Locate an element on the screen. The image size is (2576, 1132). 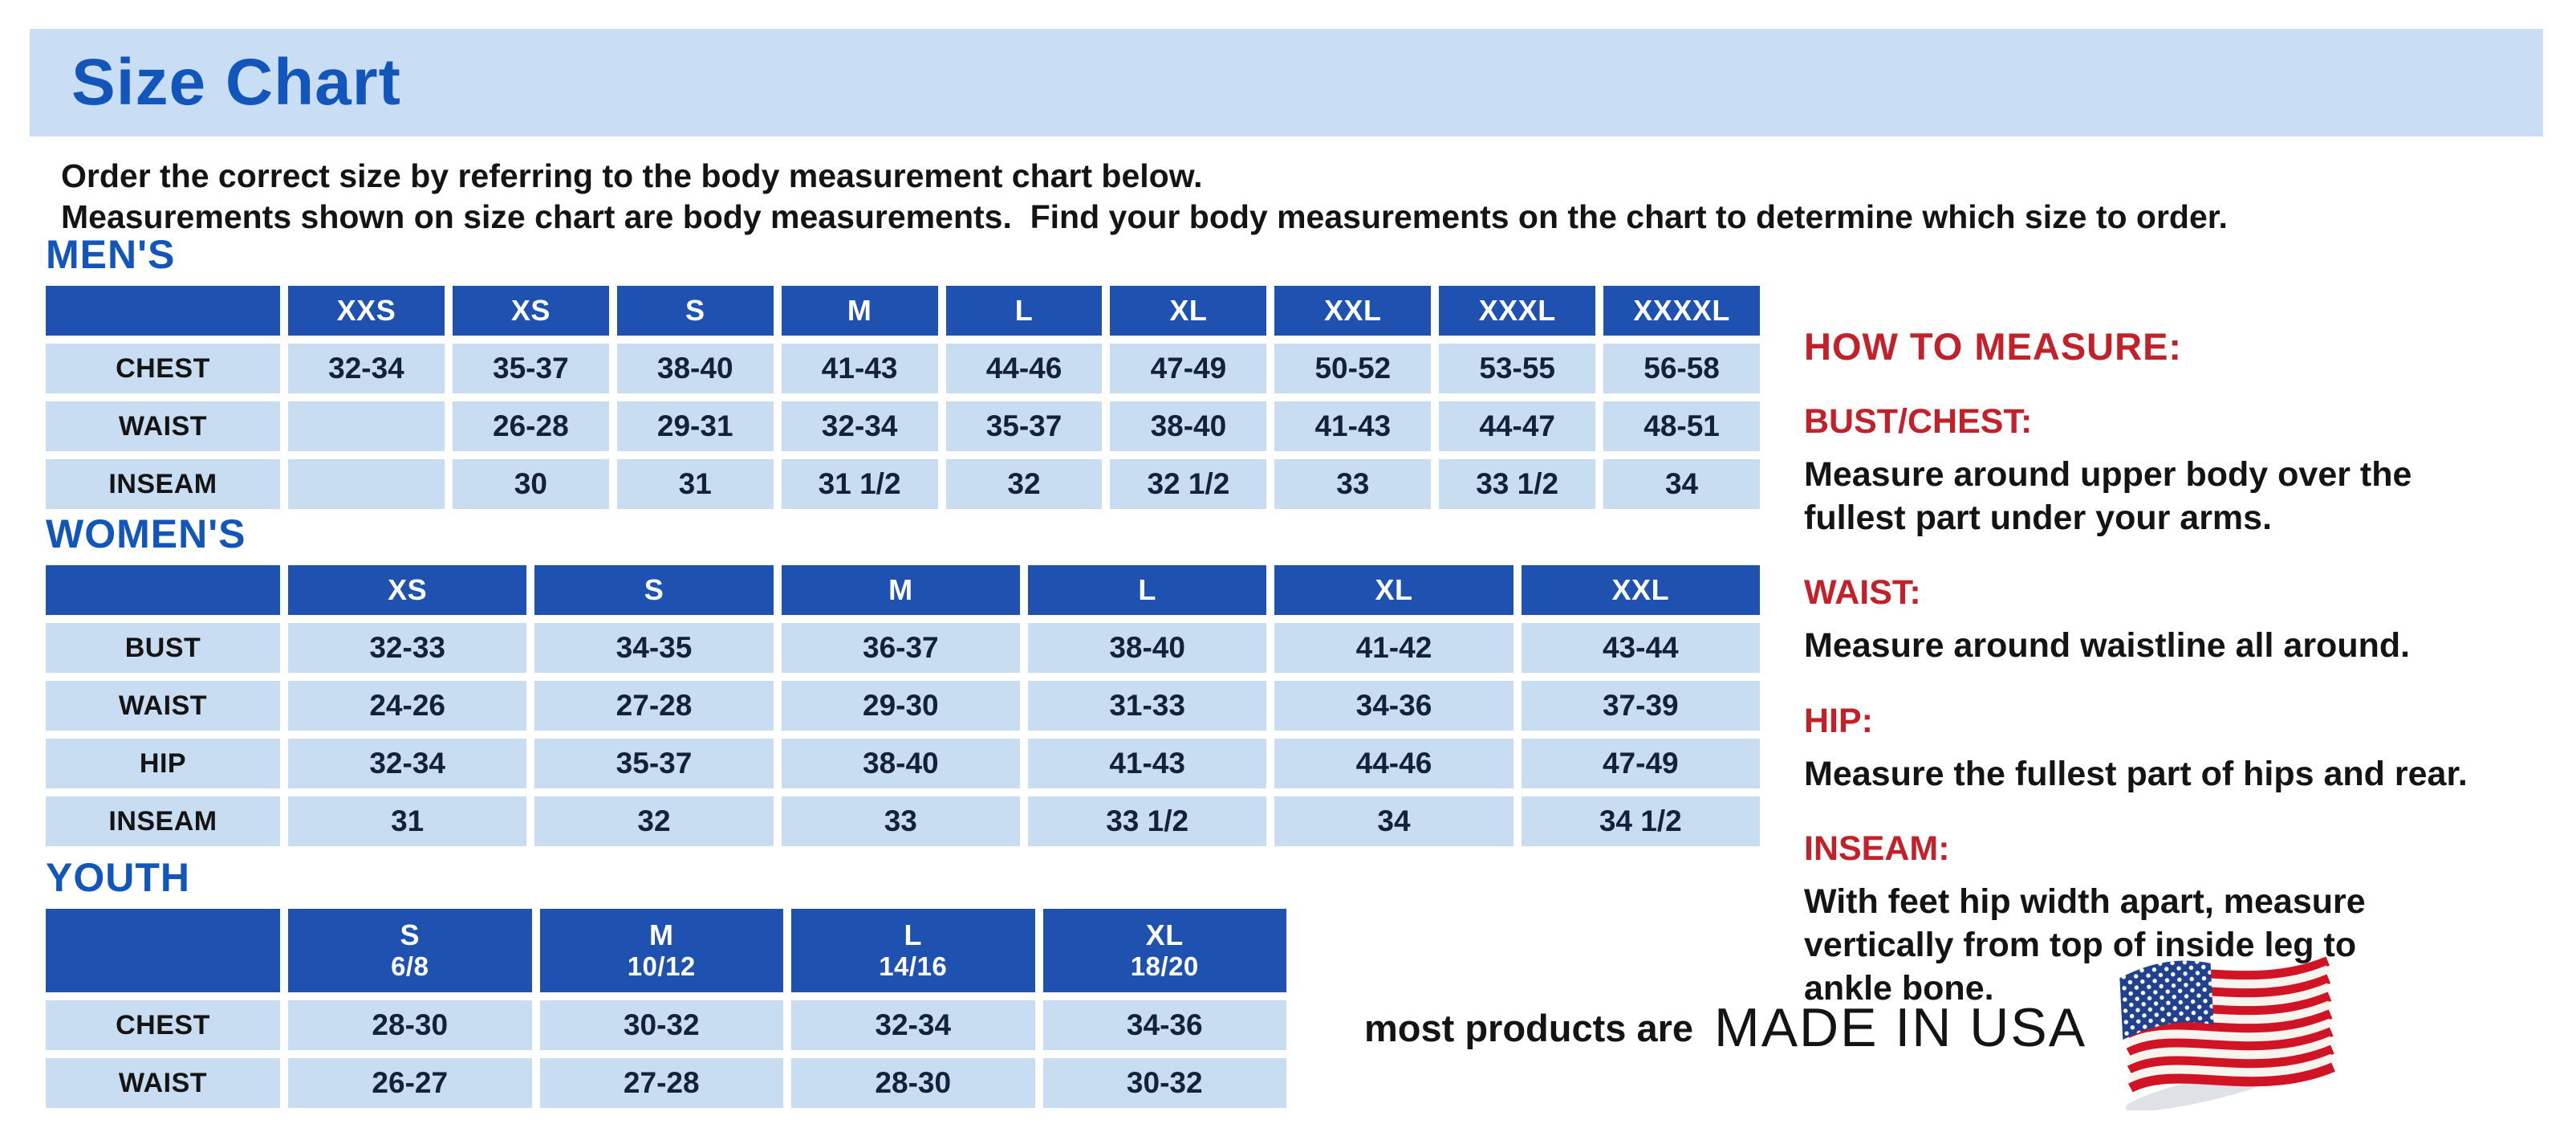
measure-description: Measure around waistline all around. is located at coordinates (2107, 646).